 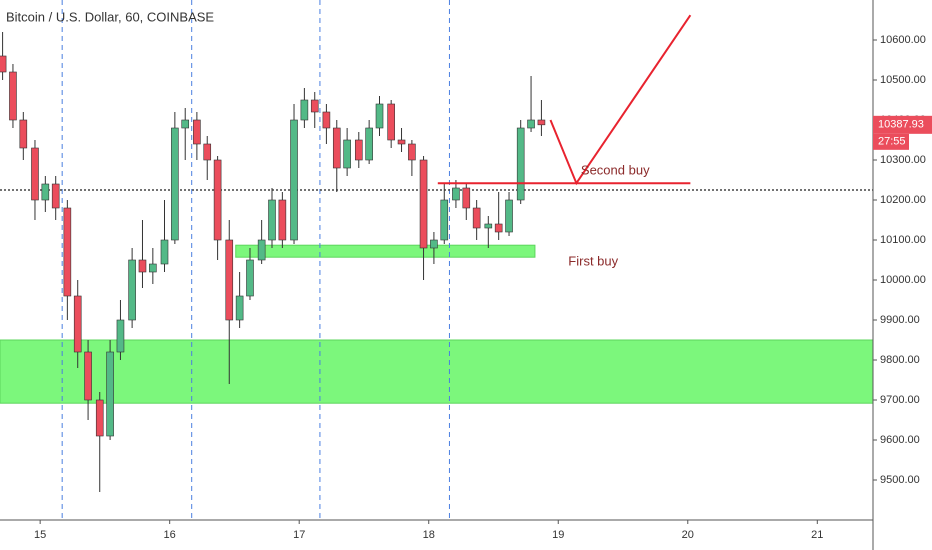 I want to click on projection-path, so click(x=620, y=100).